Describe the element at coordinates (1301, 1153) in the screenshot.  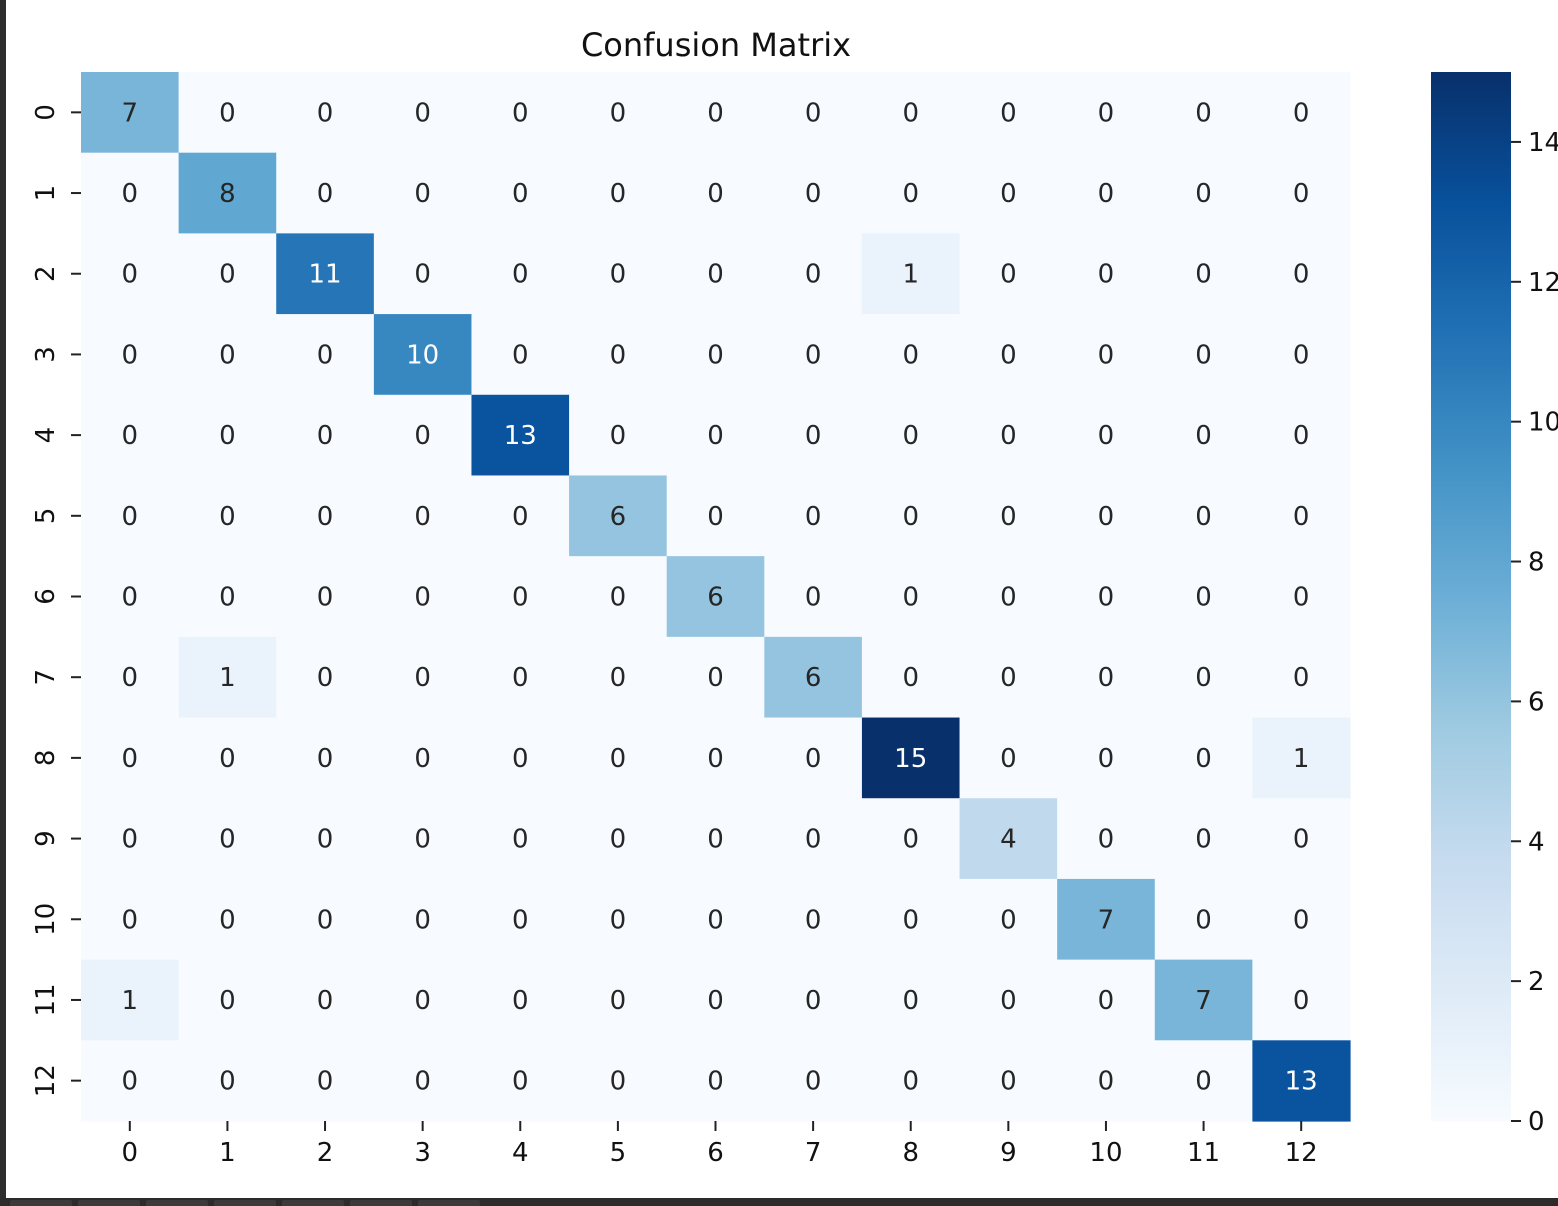
I see `x-tick-label: 12` at that location.